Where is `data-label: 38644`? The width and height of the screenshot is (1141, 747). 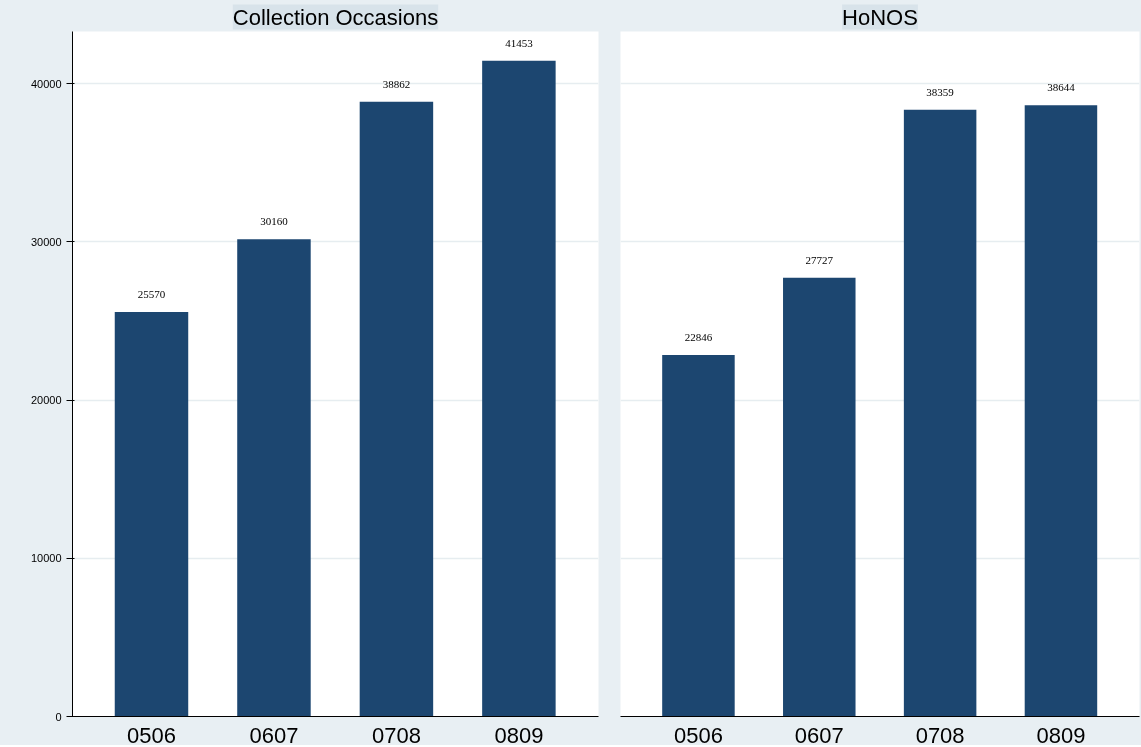 data-label: 38644 is located at coordinates (1061, 87).